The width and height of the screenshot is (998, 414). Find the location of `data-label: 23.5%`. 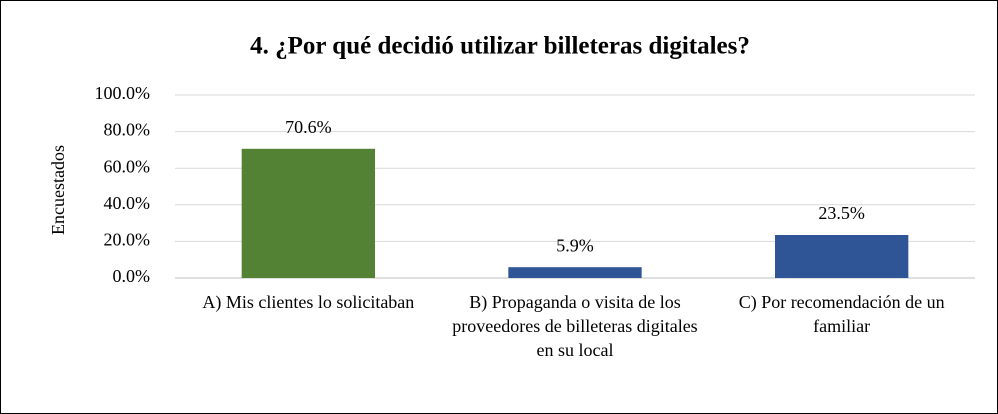

data-label: 23.5% is located at coordinates (841, 213).